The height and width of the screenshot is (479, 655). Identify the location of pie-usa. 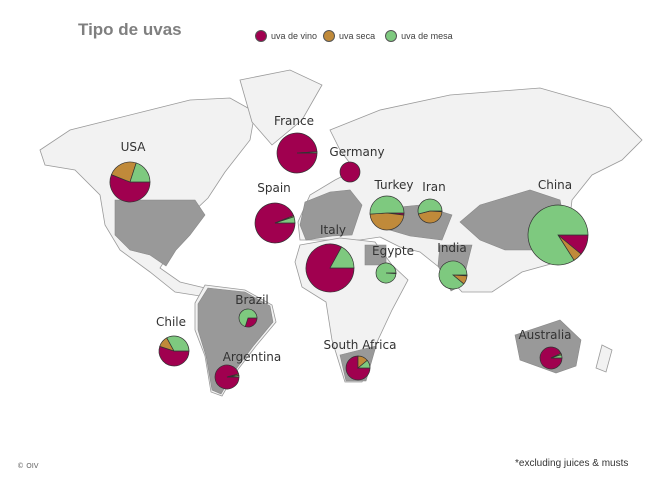
(130, 182).